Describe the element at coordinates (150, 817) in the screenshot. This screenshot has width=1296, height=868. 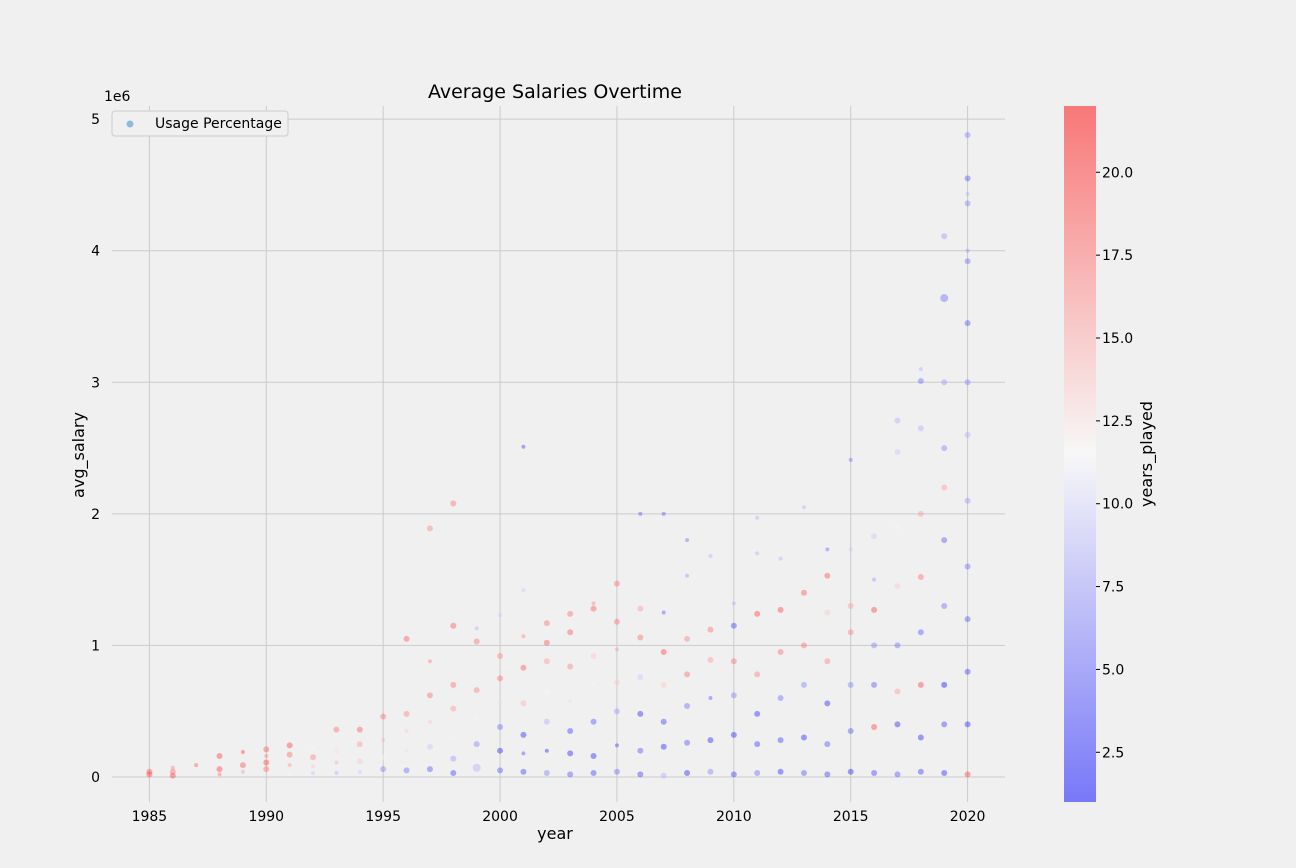
I see `x-tick-label: 1985` at that location.